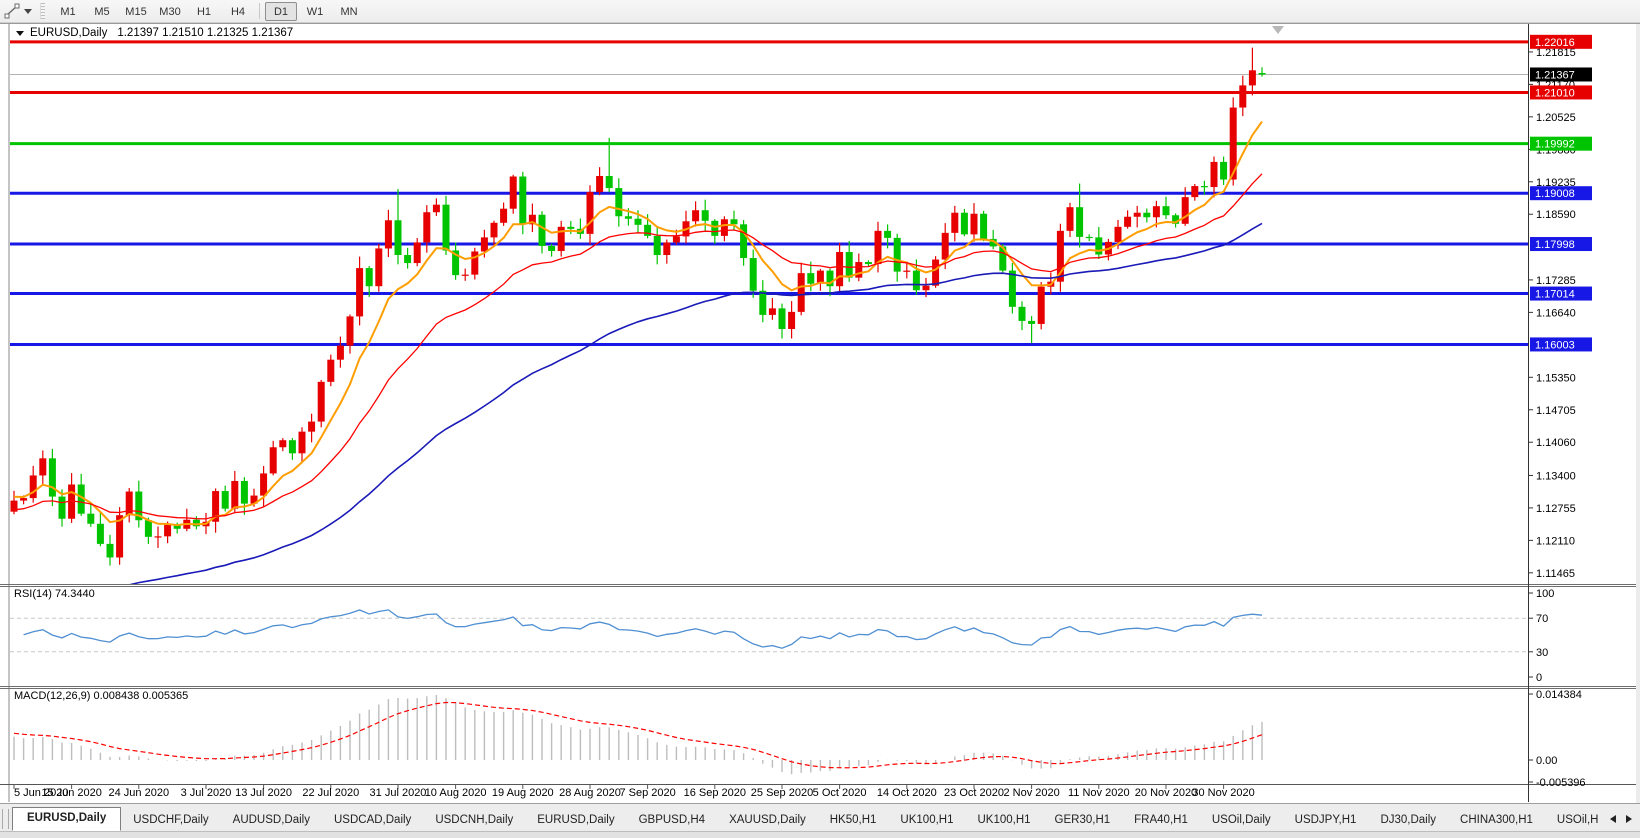  What do you see at coordinates (259, 11) in the screenshot?
I see `toolbar-separator` at bounding box center [259, 11].